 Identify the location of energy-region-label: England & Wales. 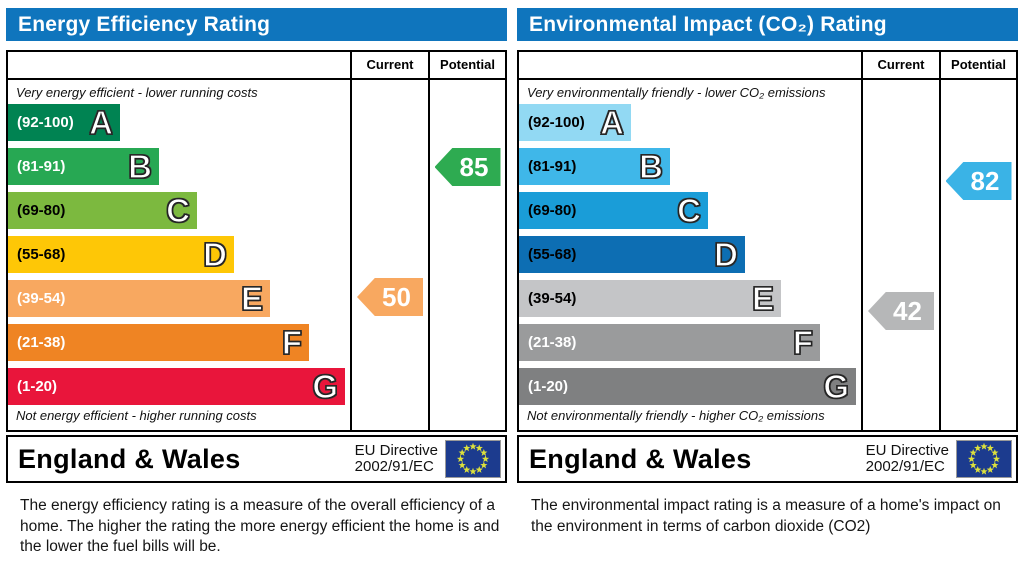
(129, 458).